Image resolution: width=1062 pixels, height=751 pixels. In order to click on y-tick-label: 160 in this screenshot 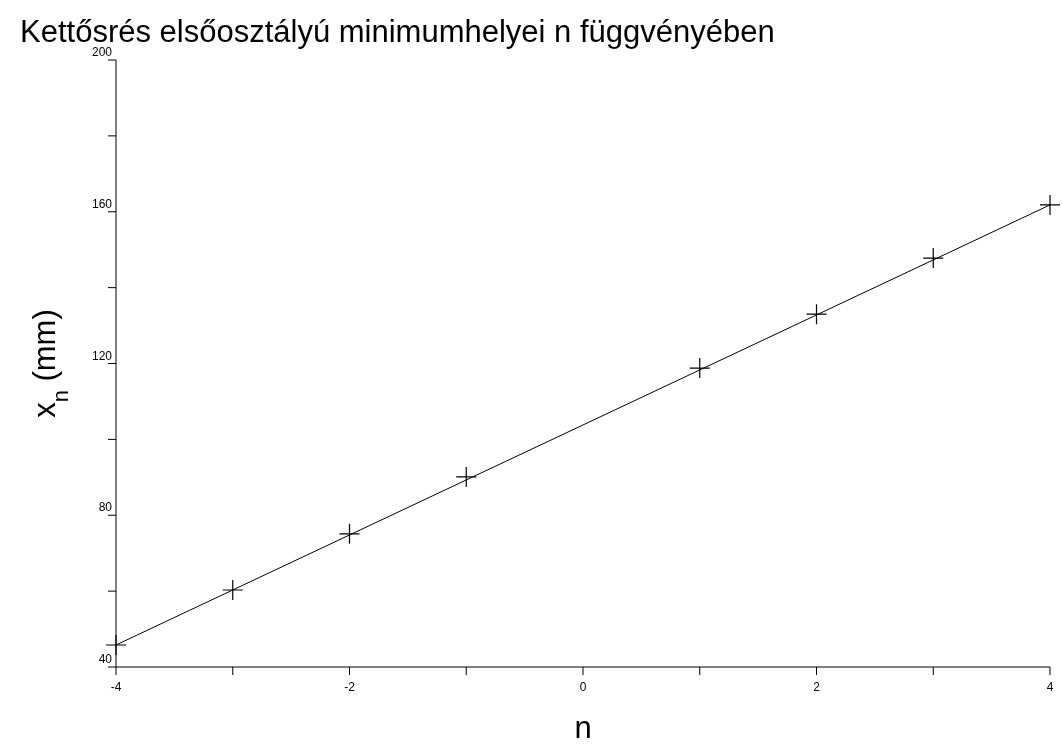, I will do `click(102, 203)`.